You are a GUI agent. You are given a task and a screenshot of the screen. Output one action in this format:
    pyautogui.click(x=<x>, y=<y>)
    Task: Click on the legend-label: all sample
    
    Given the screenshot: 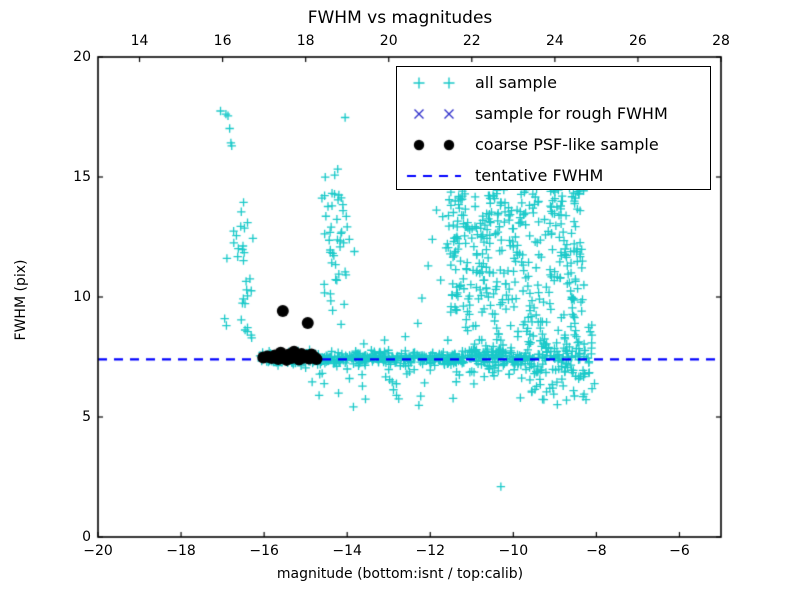 What is the action you would take?
    pyautogui.click(x=516, y=82)
    